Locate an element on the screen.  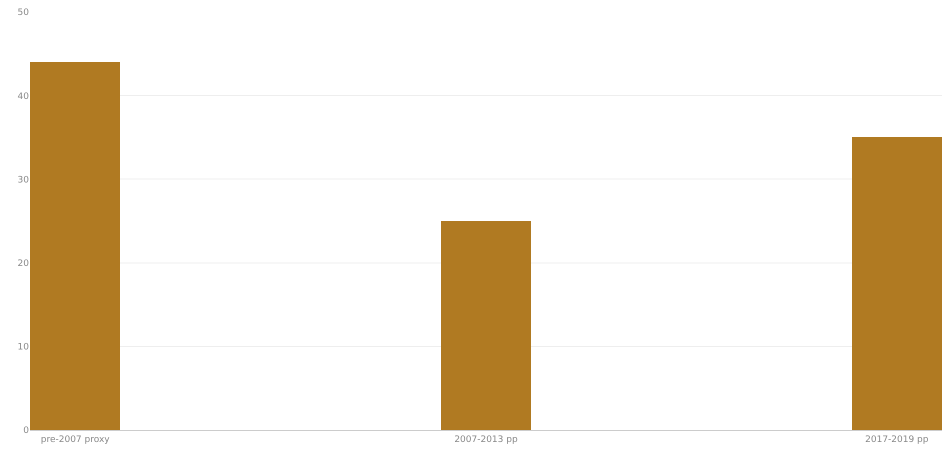
x-tick-label: 2017-2019 pp is located at coordinates (897, 439).